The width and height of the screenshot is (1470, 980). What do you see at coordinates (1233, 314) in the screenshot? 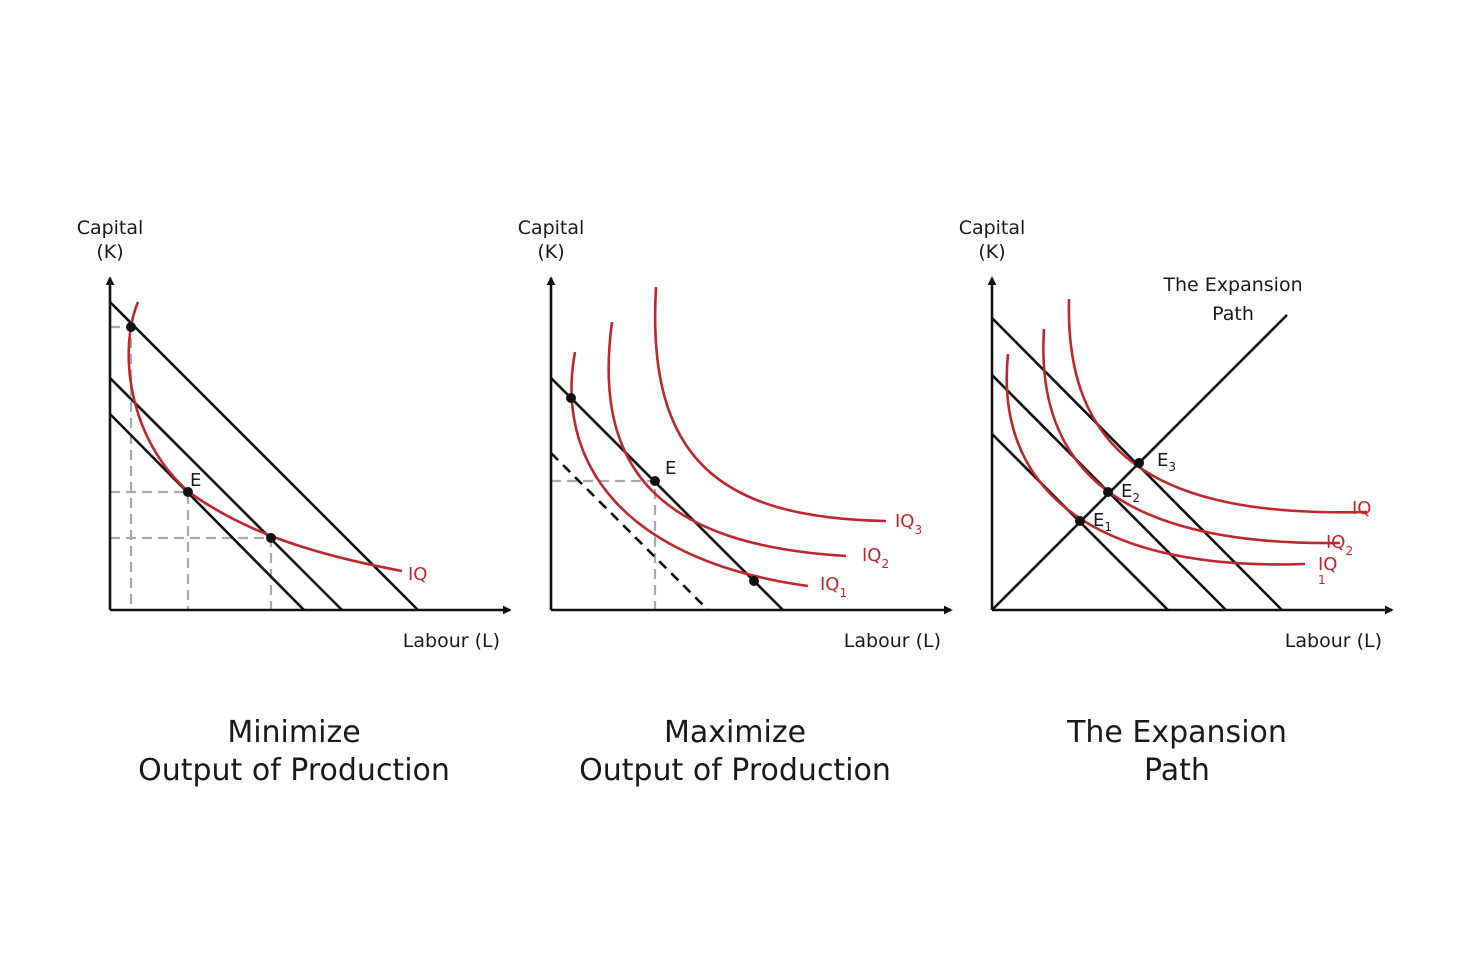
I see `expansion-path-label-line2: Path` at bounding box center [1233, 314].